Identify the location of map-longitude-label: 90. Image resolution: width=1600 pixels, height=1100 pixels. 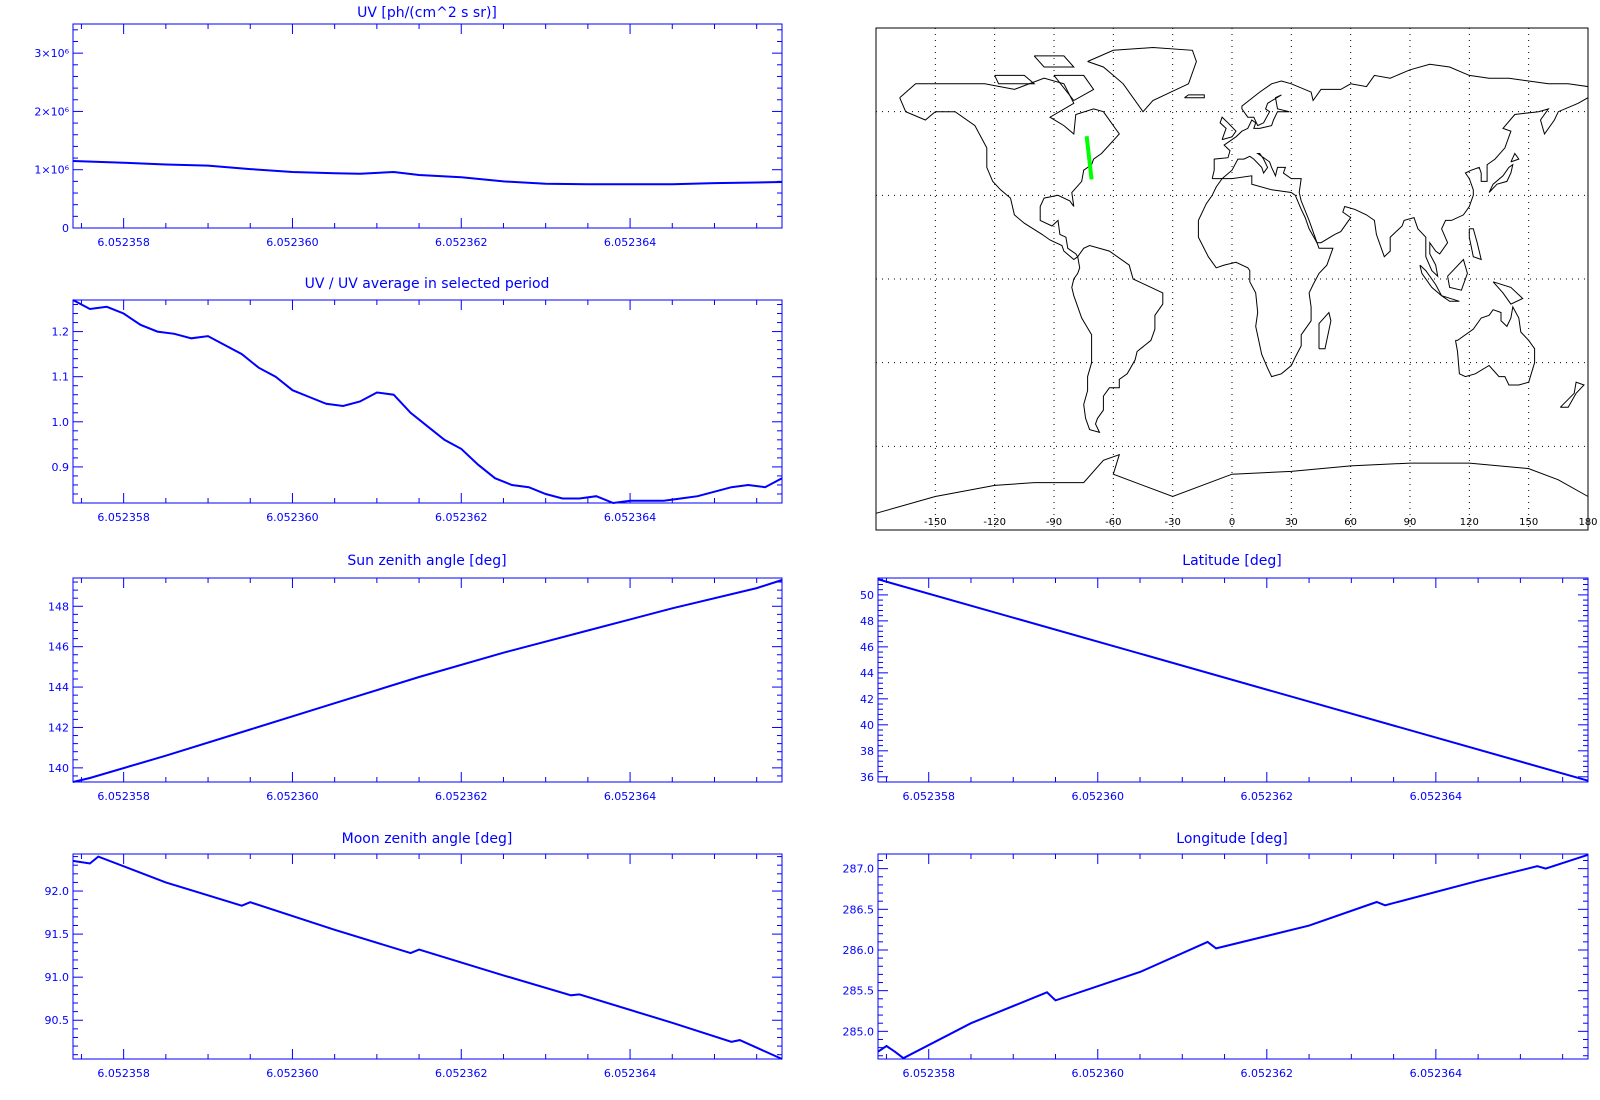
(1410, 522).